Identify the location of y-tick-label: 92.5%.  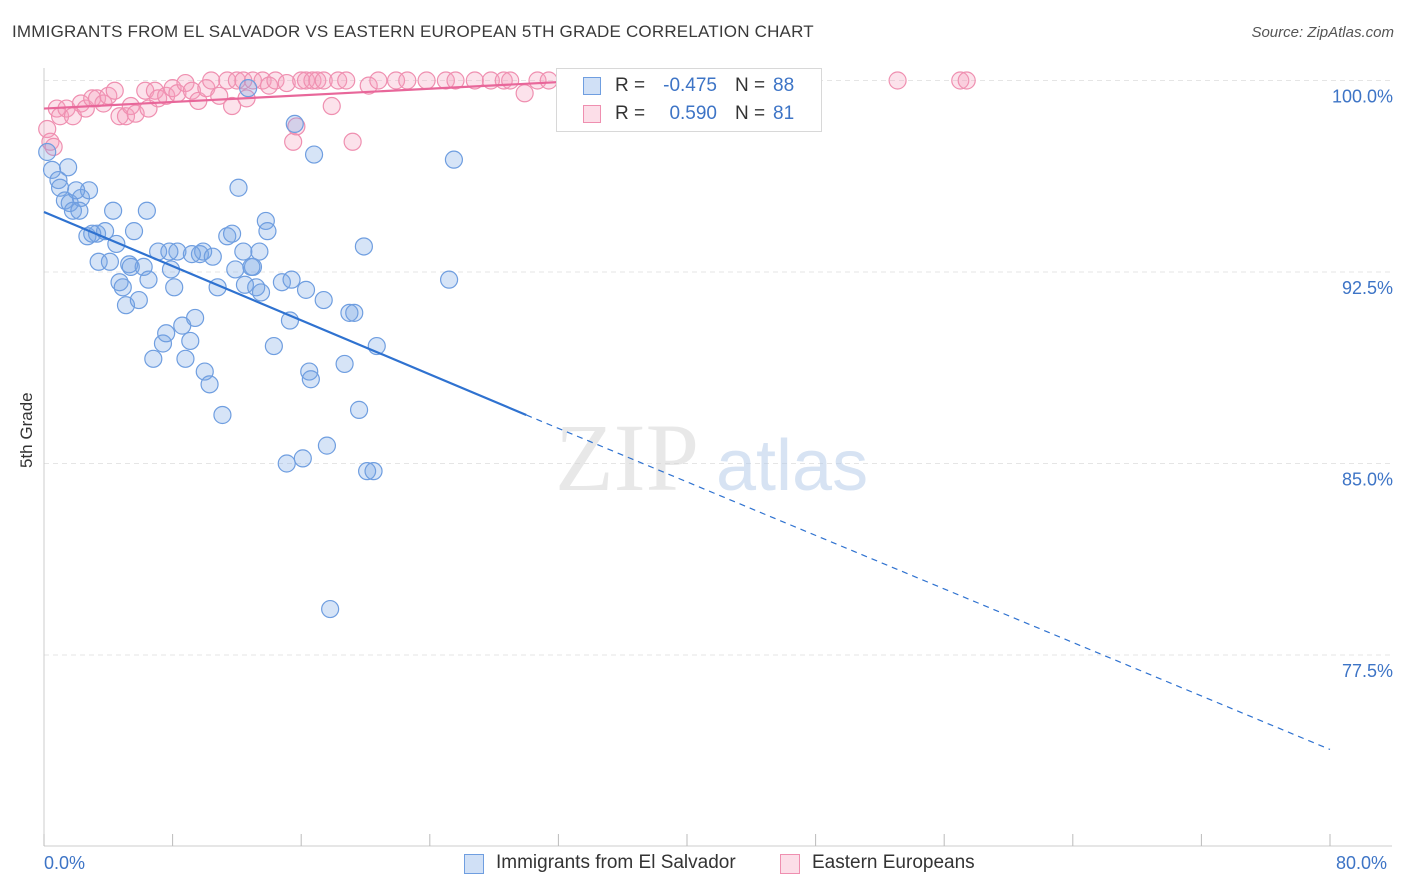
(1367, 288).